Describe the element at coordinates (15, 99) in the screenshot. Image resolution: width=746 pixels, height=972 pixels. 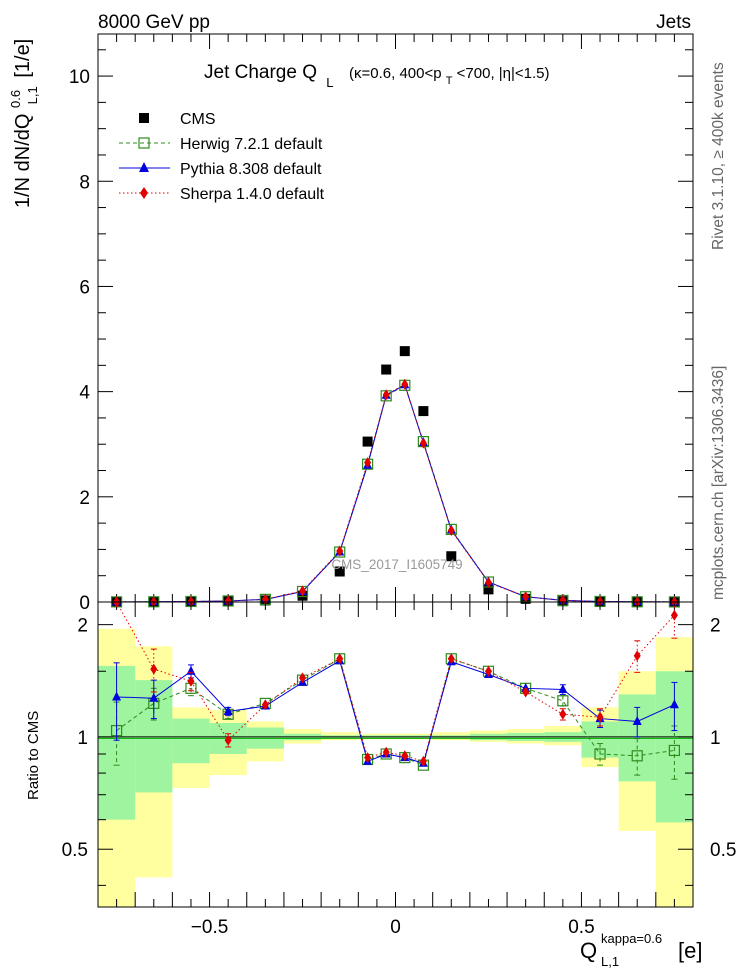
I see `ylabel-sup: 0.6` at that location.